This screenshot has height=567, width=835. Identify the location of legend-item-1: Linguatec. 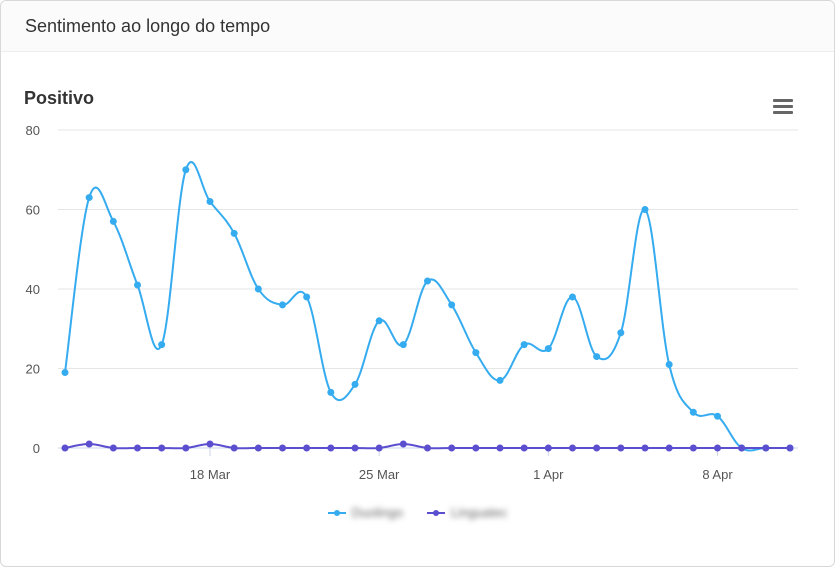
(467, 512).